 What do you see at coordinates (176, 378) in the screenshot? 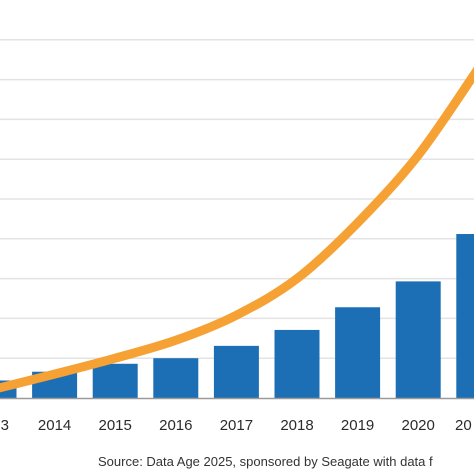
I see `bar-2016` at bounding box center [176, 378].